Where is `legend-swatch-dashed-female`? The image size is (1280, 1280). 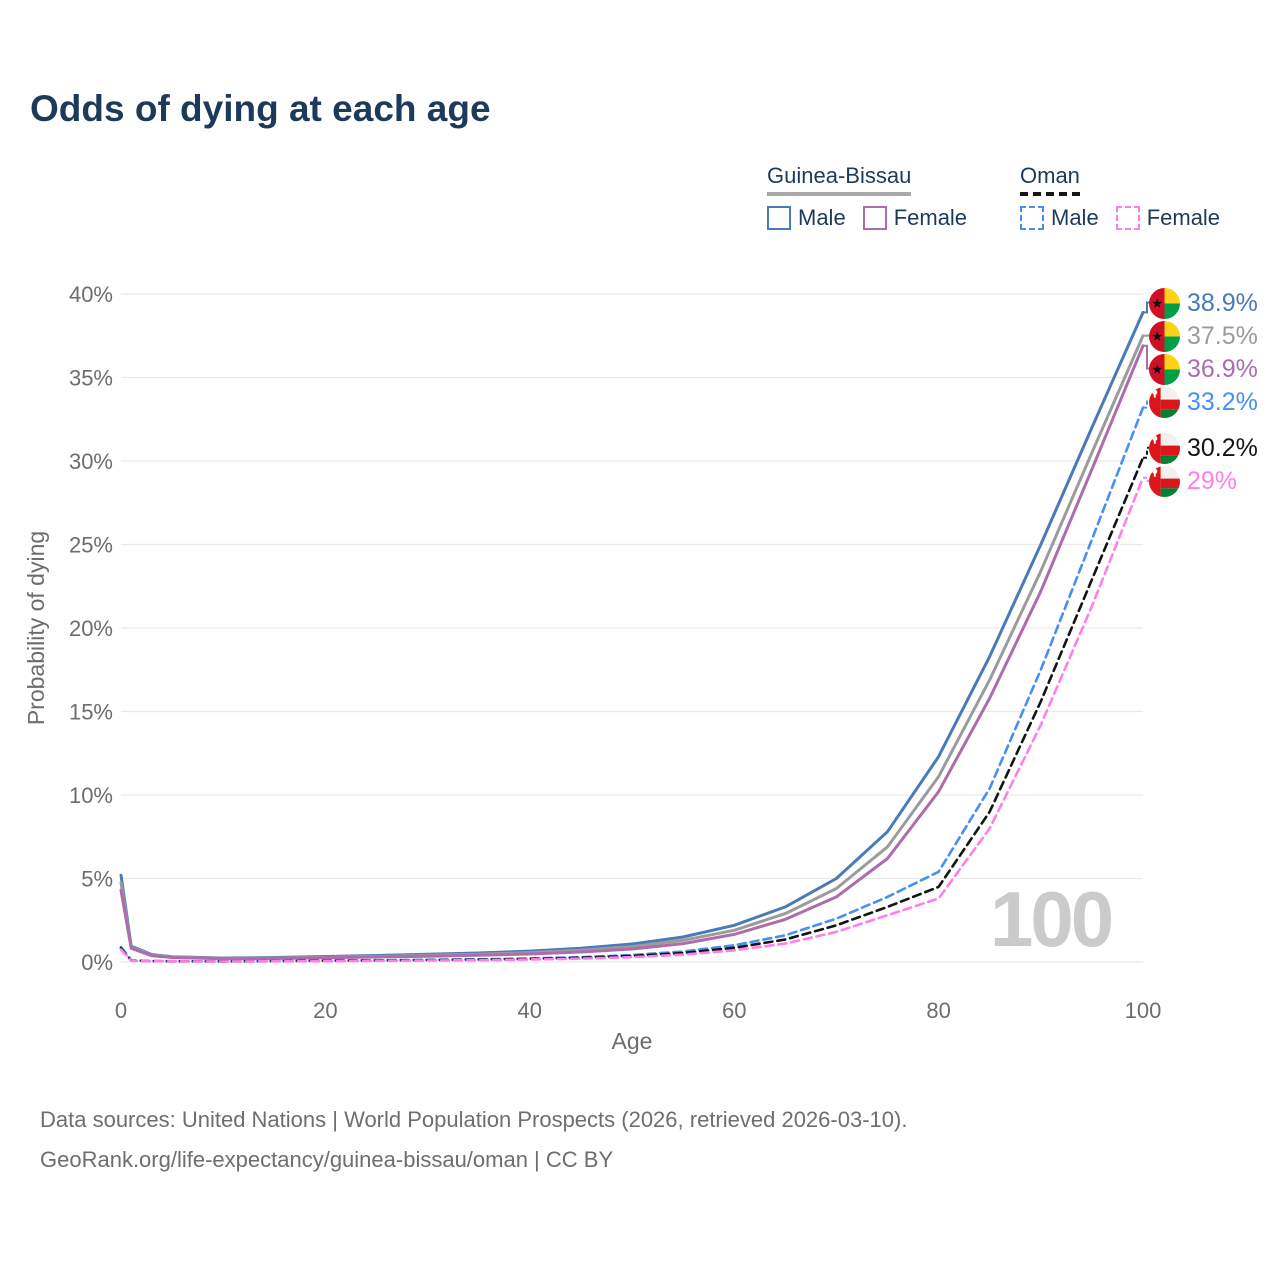
legend-swatch-dashed-female is located at coordinates (1127, 218).